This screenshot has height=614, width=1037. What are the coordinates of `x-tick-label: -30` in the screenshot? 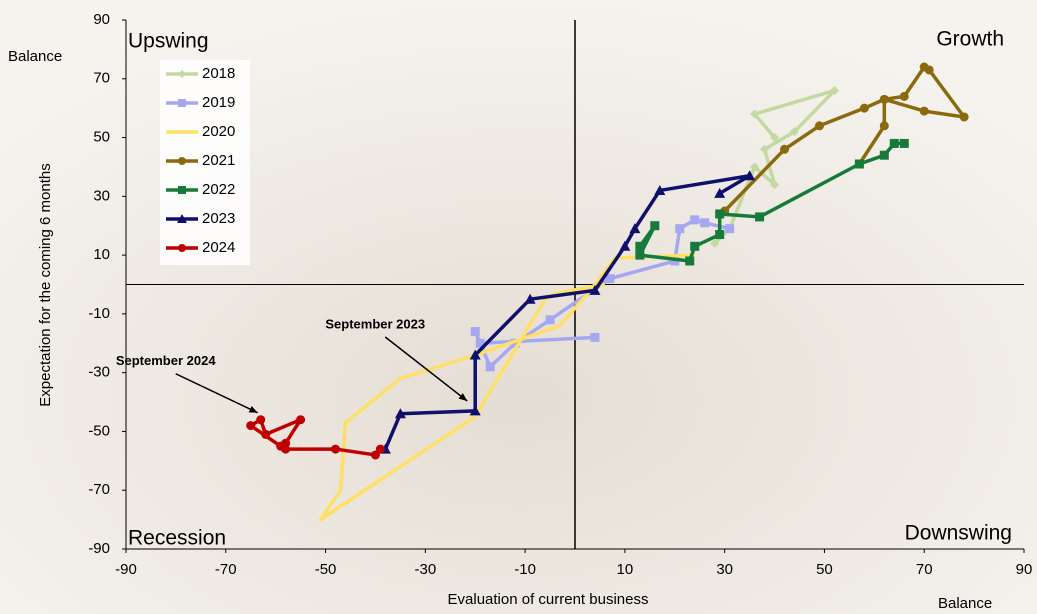 It's located at (425, 569).